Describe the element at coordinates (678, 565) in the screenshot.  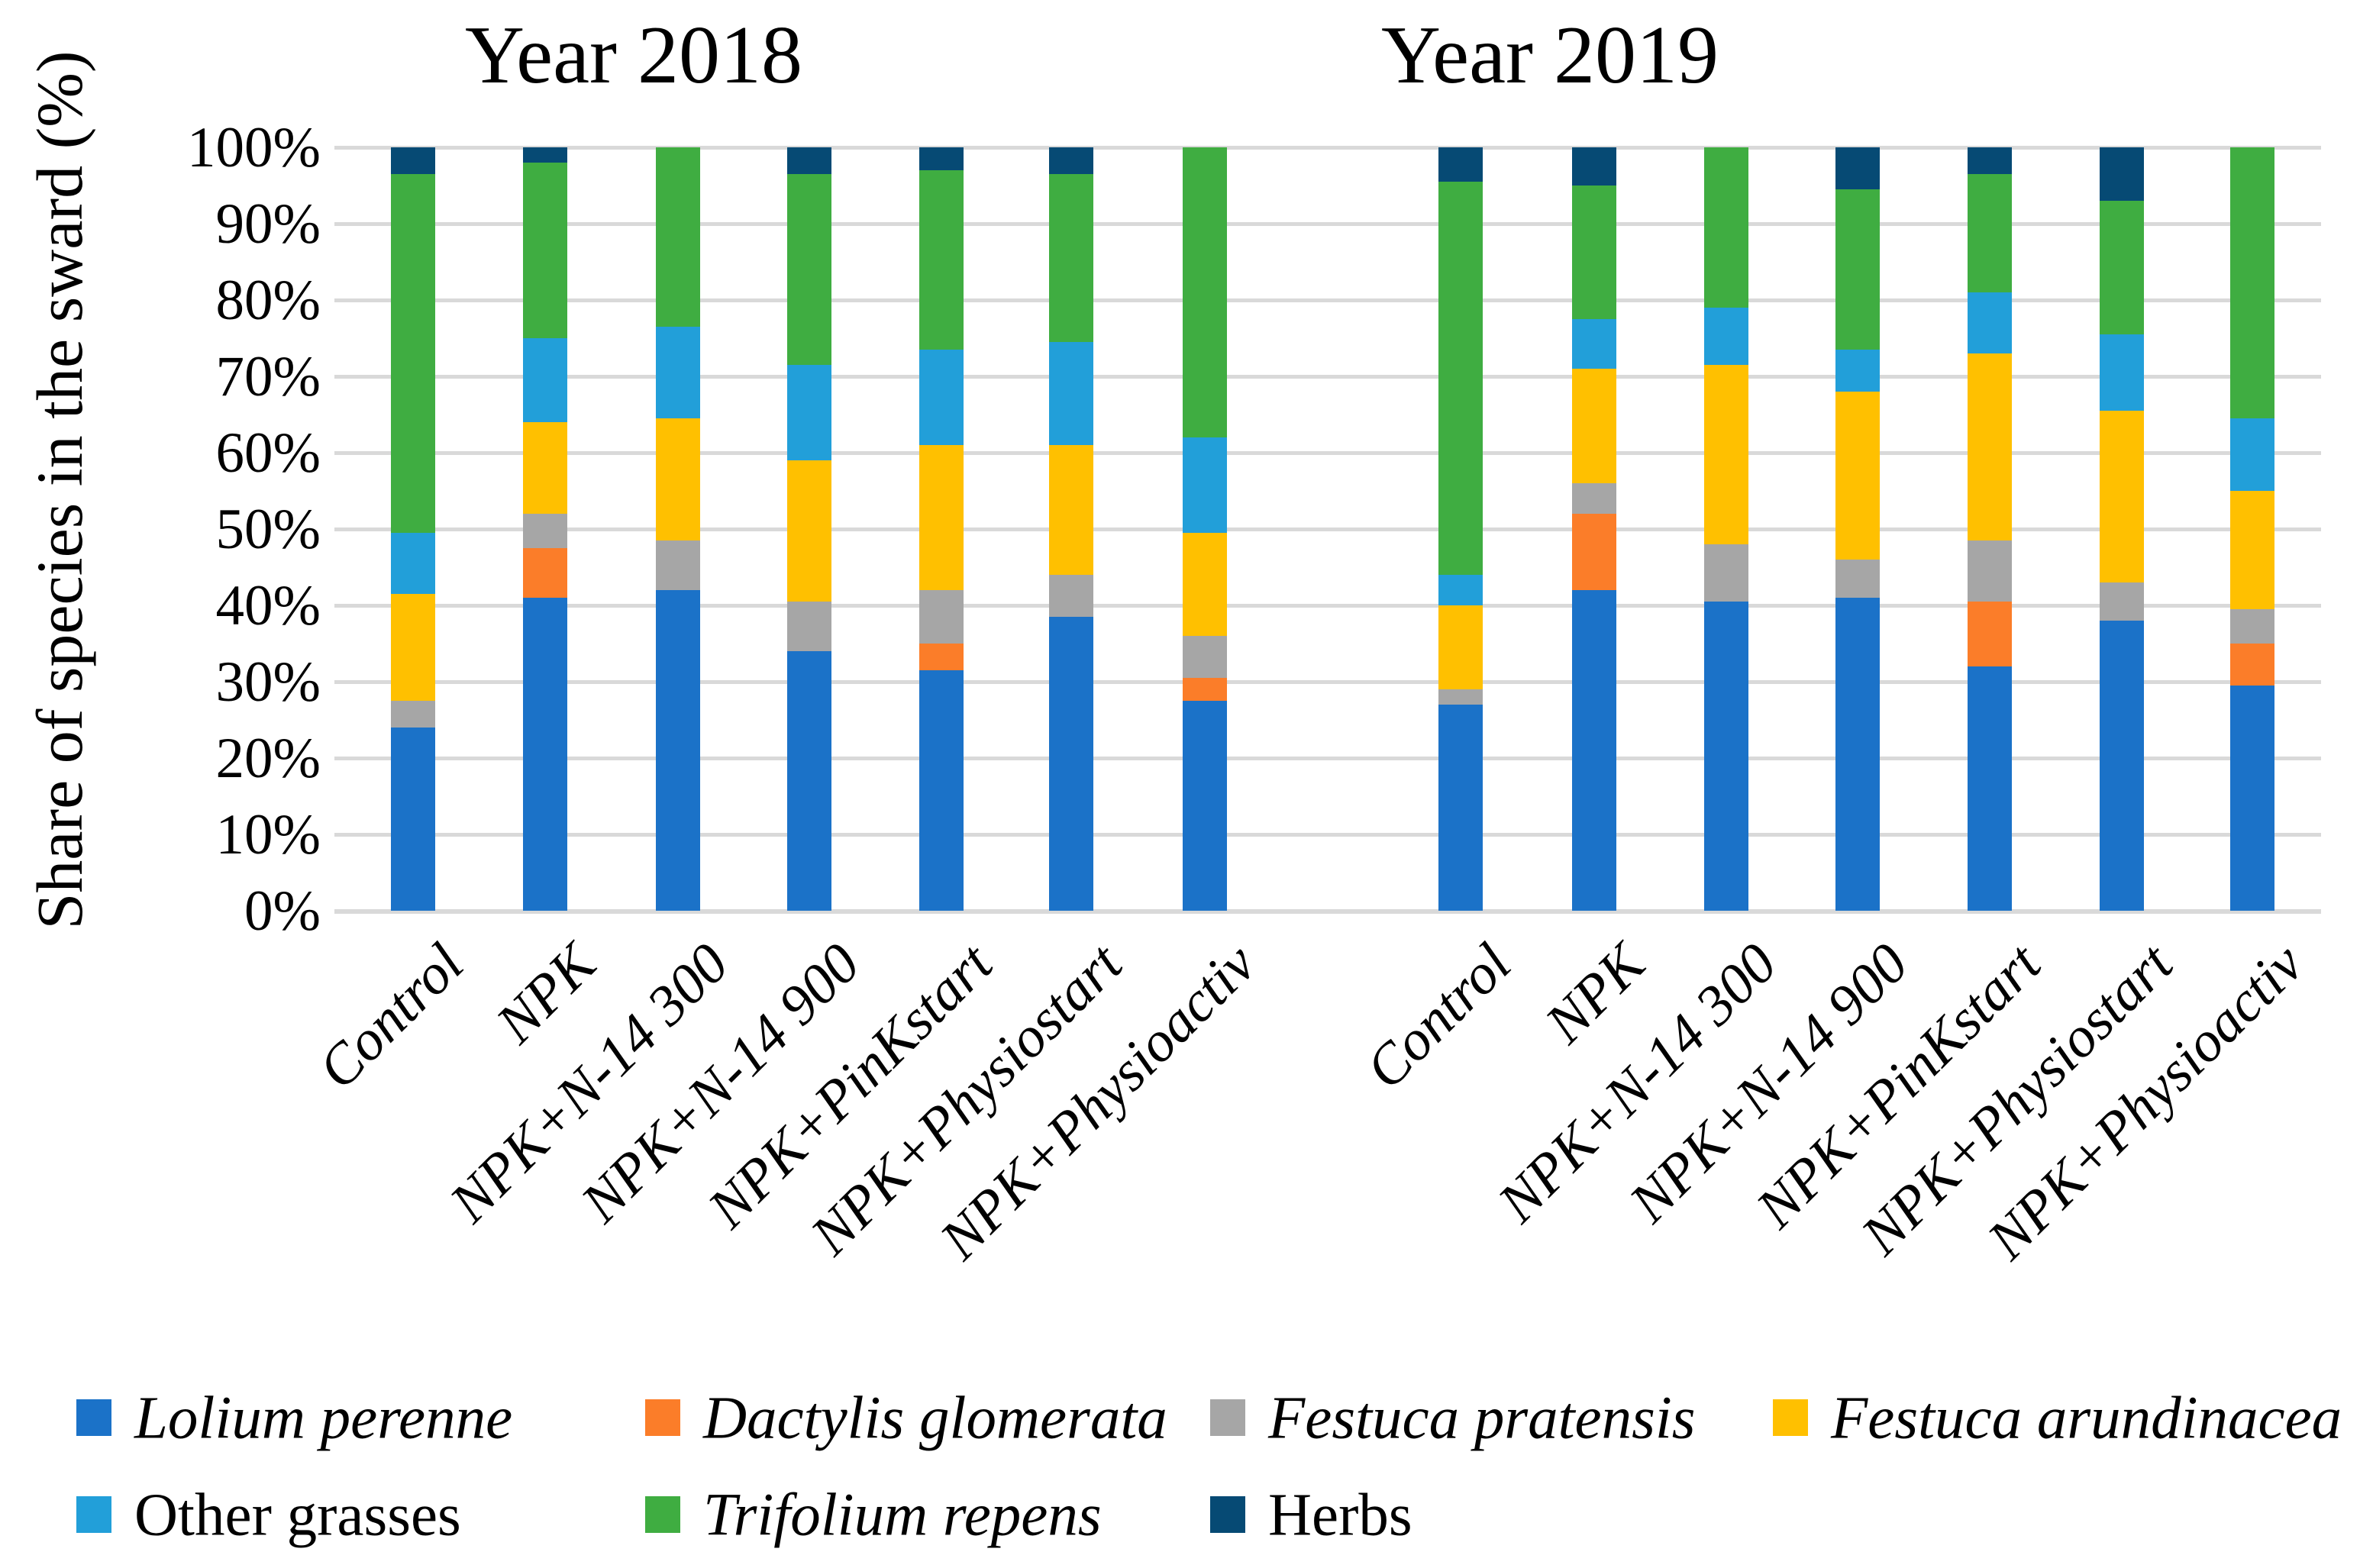
I see `bar-segment-2018-NPK+N-14 300-Festuca pratensis` at that location.